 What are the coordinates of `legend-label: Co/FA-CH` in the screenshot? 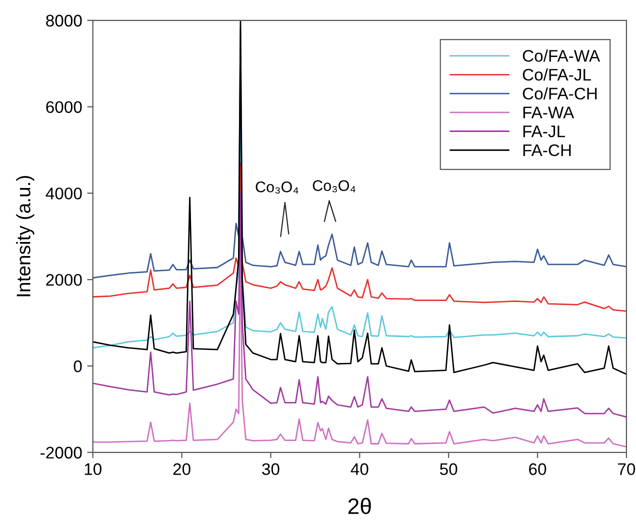 It's located at (559, 93).